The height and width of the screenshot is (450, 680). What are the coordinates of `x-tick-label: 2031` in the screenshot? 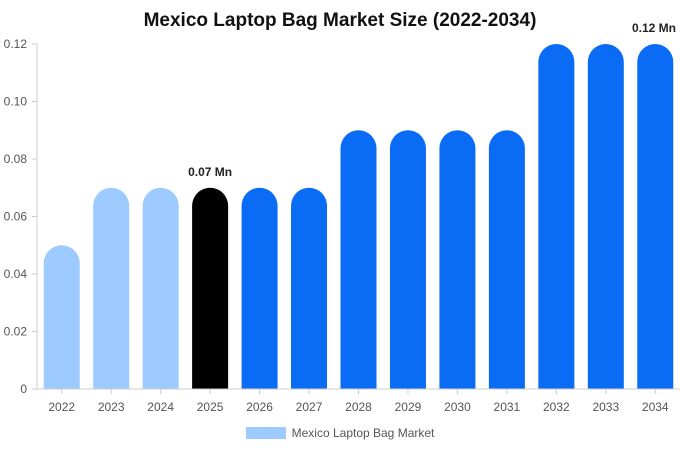 It's located at (507, 407).